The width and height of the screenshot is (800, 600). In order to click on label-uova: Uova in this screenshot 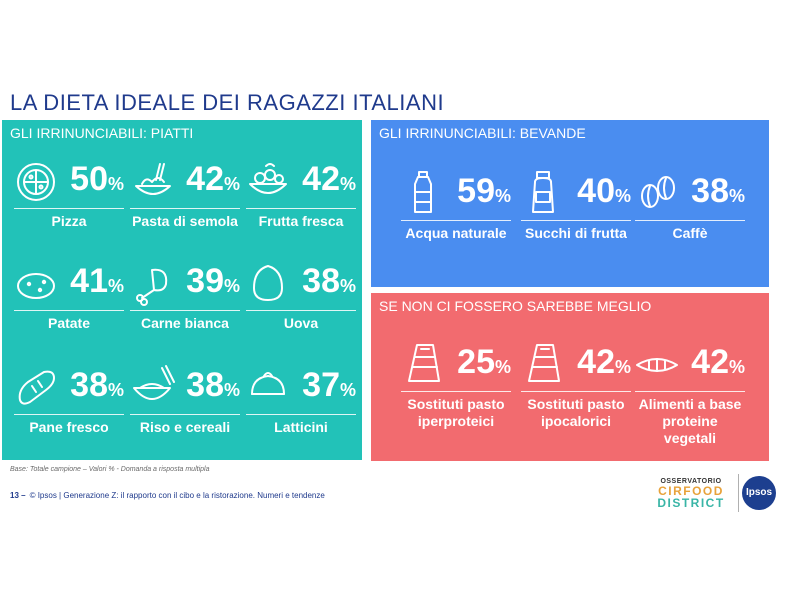, I will do `click(301, 323)`.